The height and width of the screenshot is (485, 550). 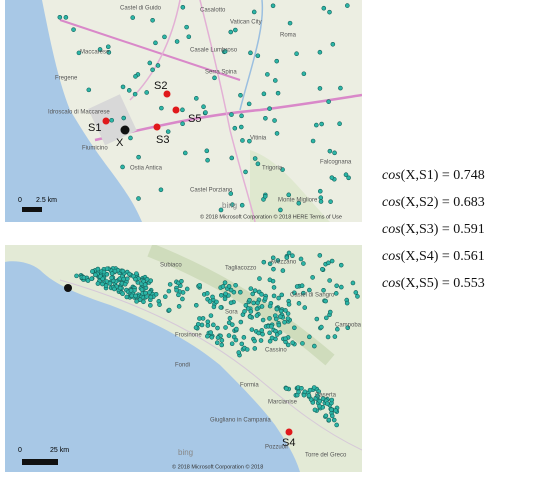 I want to click on scale-zero: 0, so click(x=20, y=200).